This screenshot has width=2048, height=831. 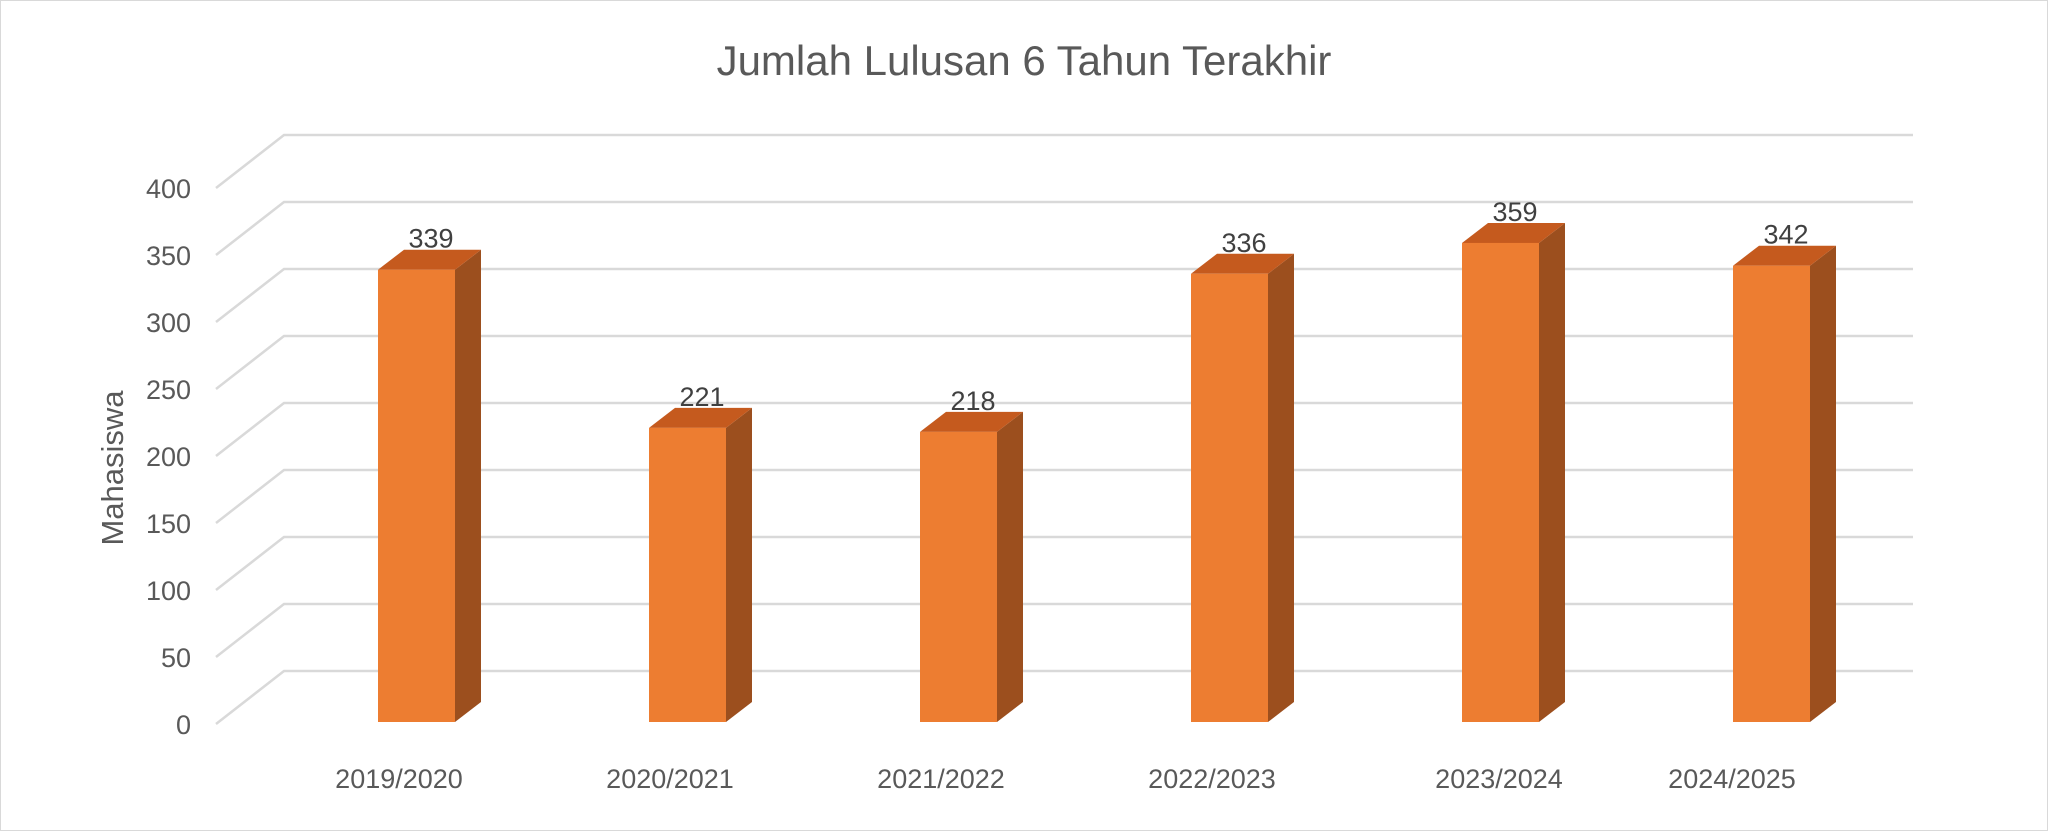 I want to click on y-tick-label: 0, so click(x=183, y=725).